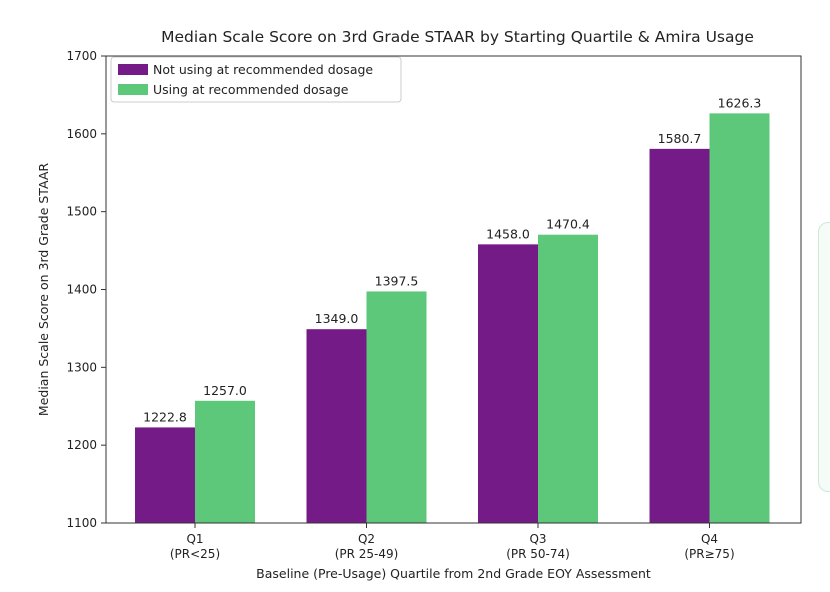 This screenshot has width=830, height=592. What do you see at coordinates (337, 318) in the screenshot?
I see `data-label: 1349.0` at bounding box center [337, 318].